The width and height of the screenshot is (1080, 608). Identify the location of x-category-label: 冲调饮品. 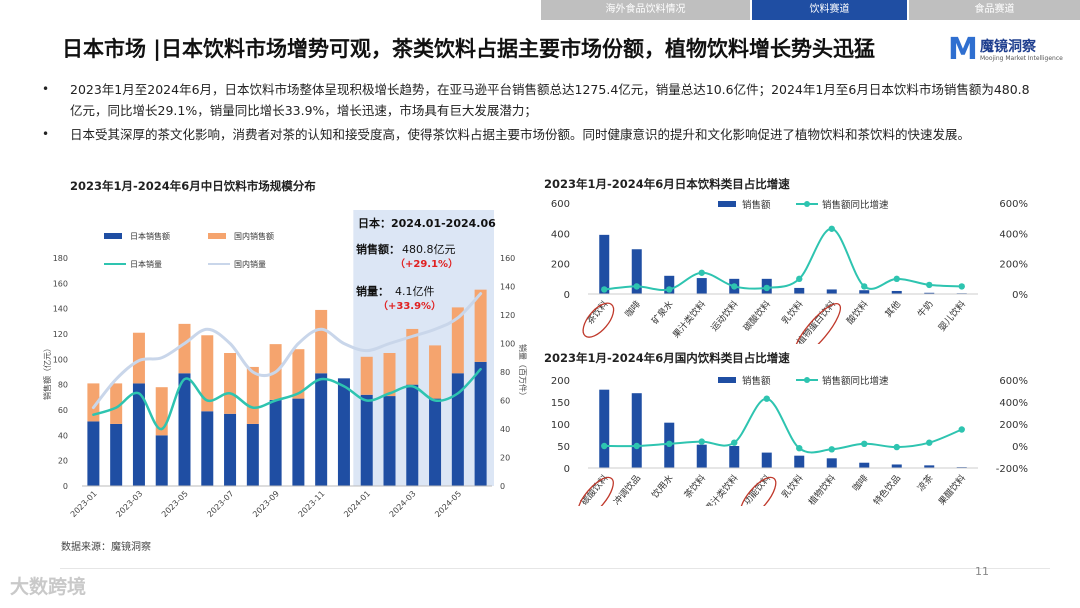
(627, 489).